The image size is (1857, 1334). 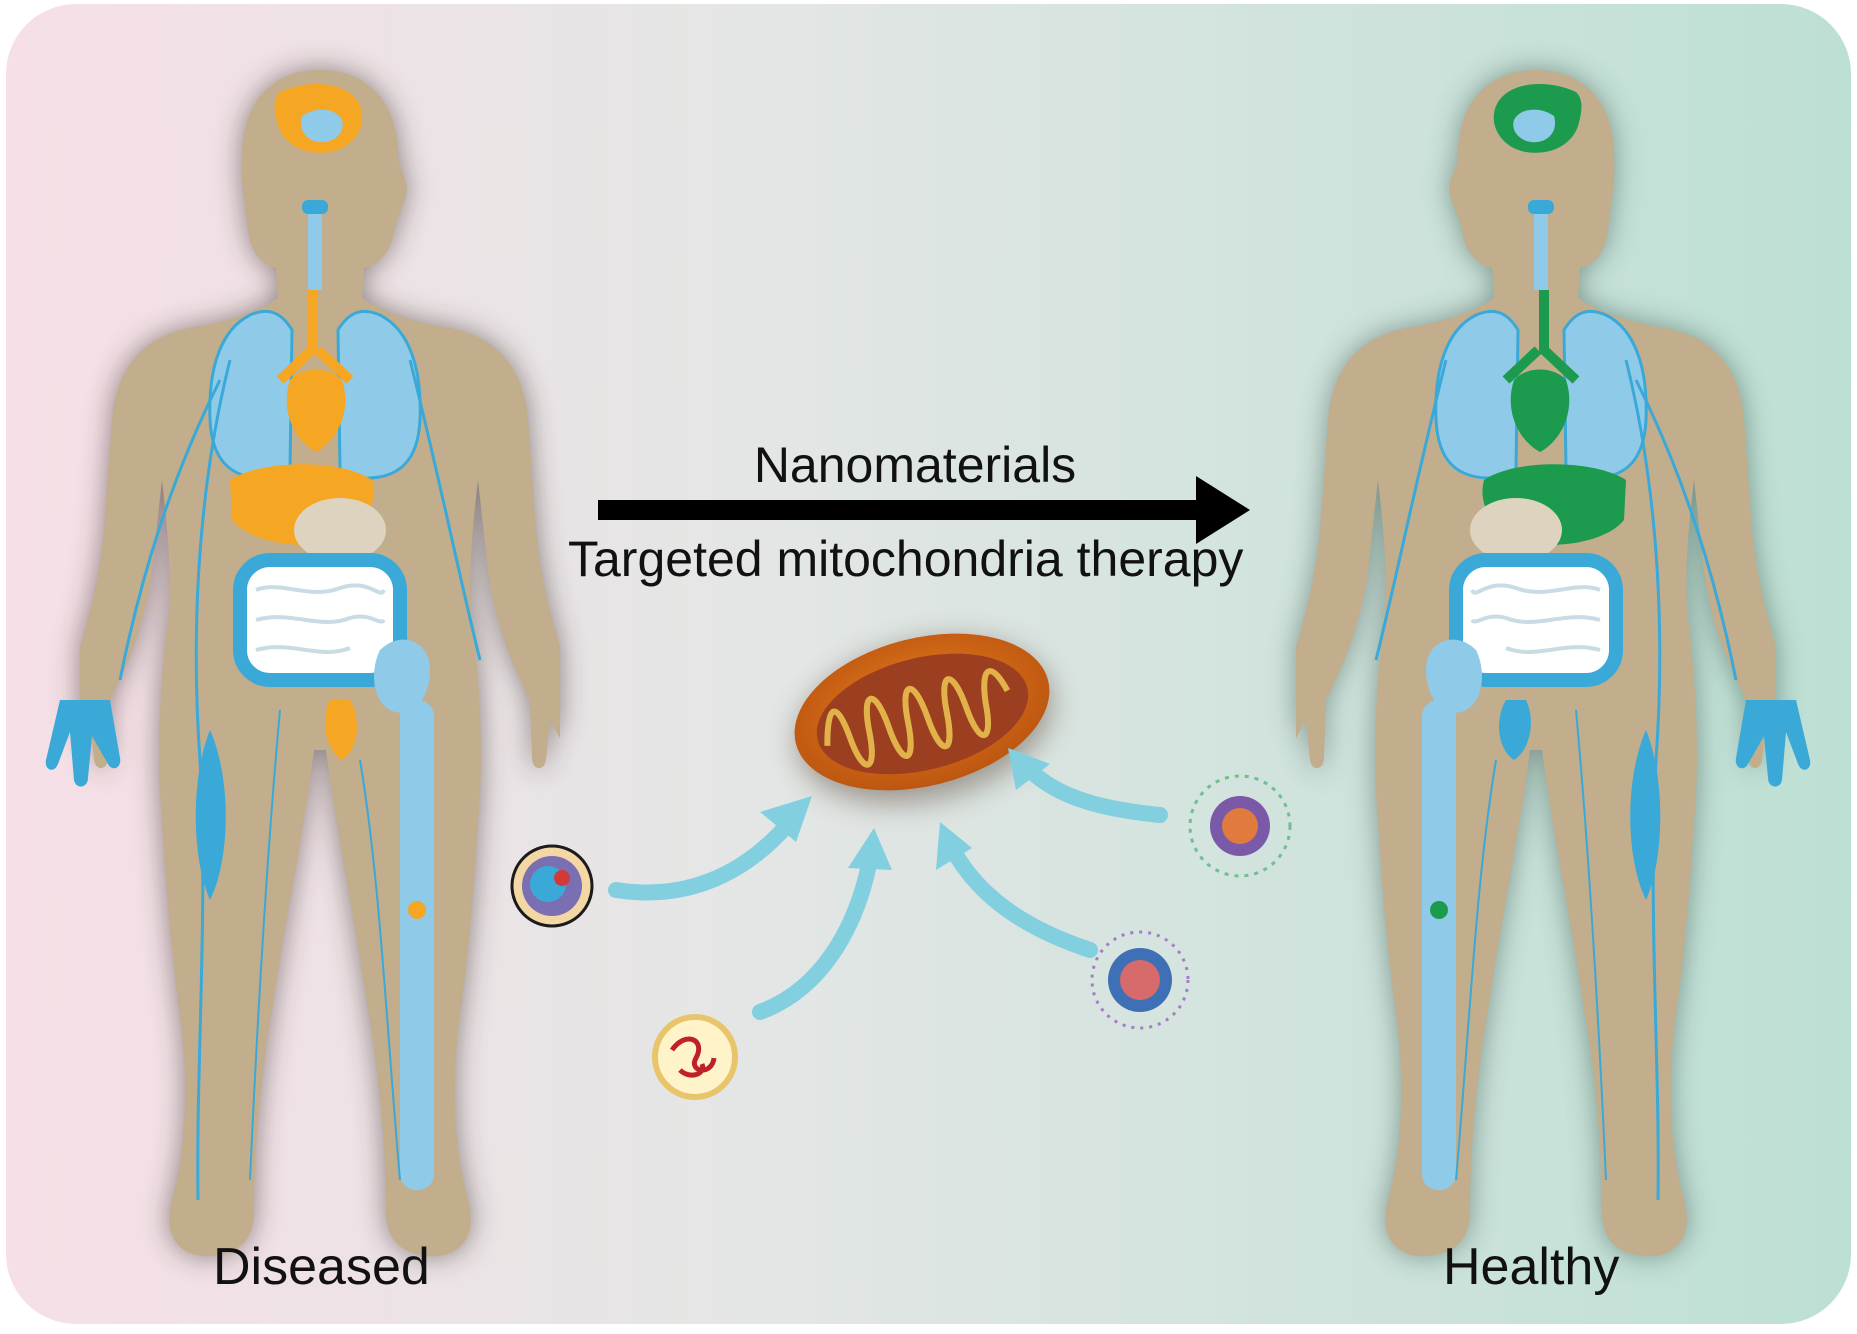 I want to click on diseased-label: Diseased, so click(x=321, y=1267).